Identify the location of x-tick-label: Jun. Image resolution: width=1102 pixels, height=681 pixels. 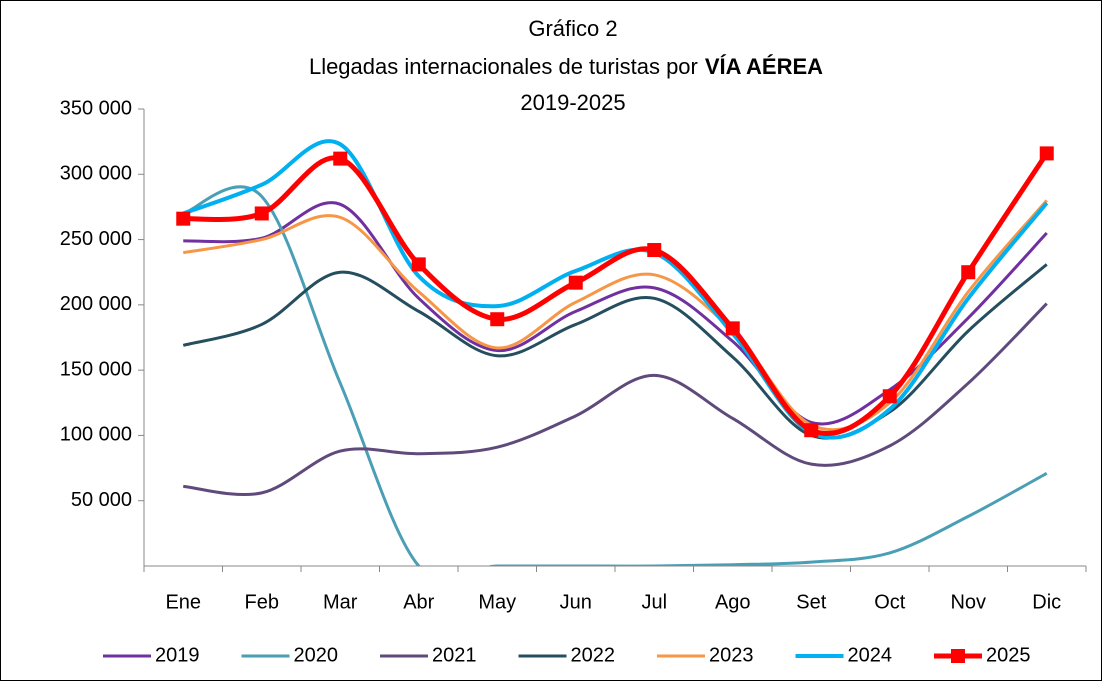
(576, 602).